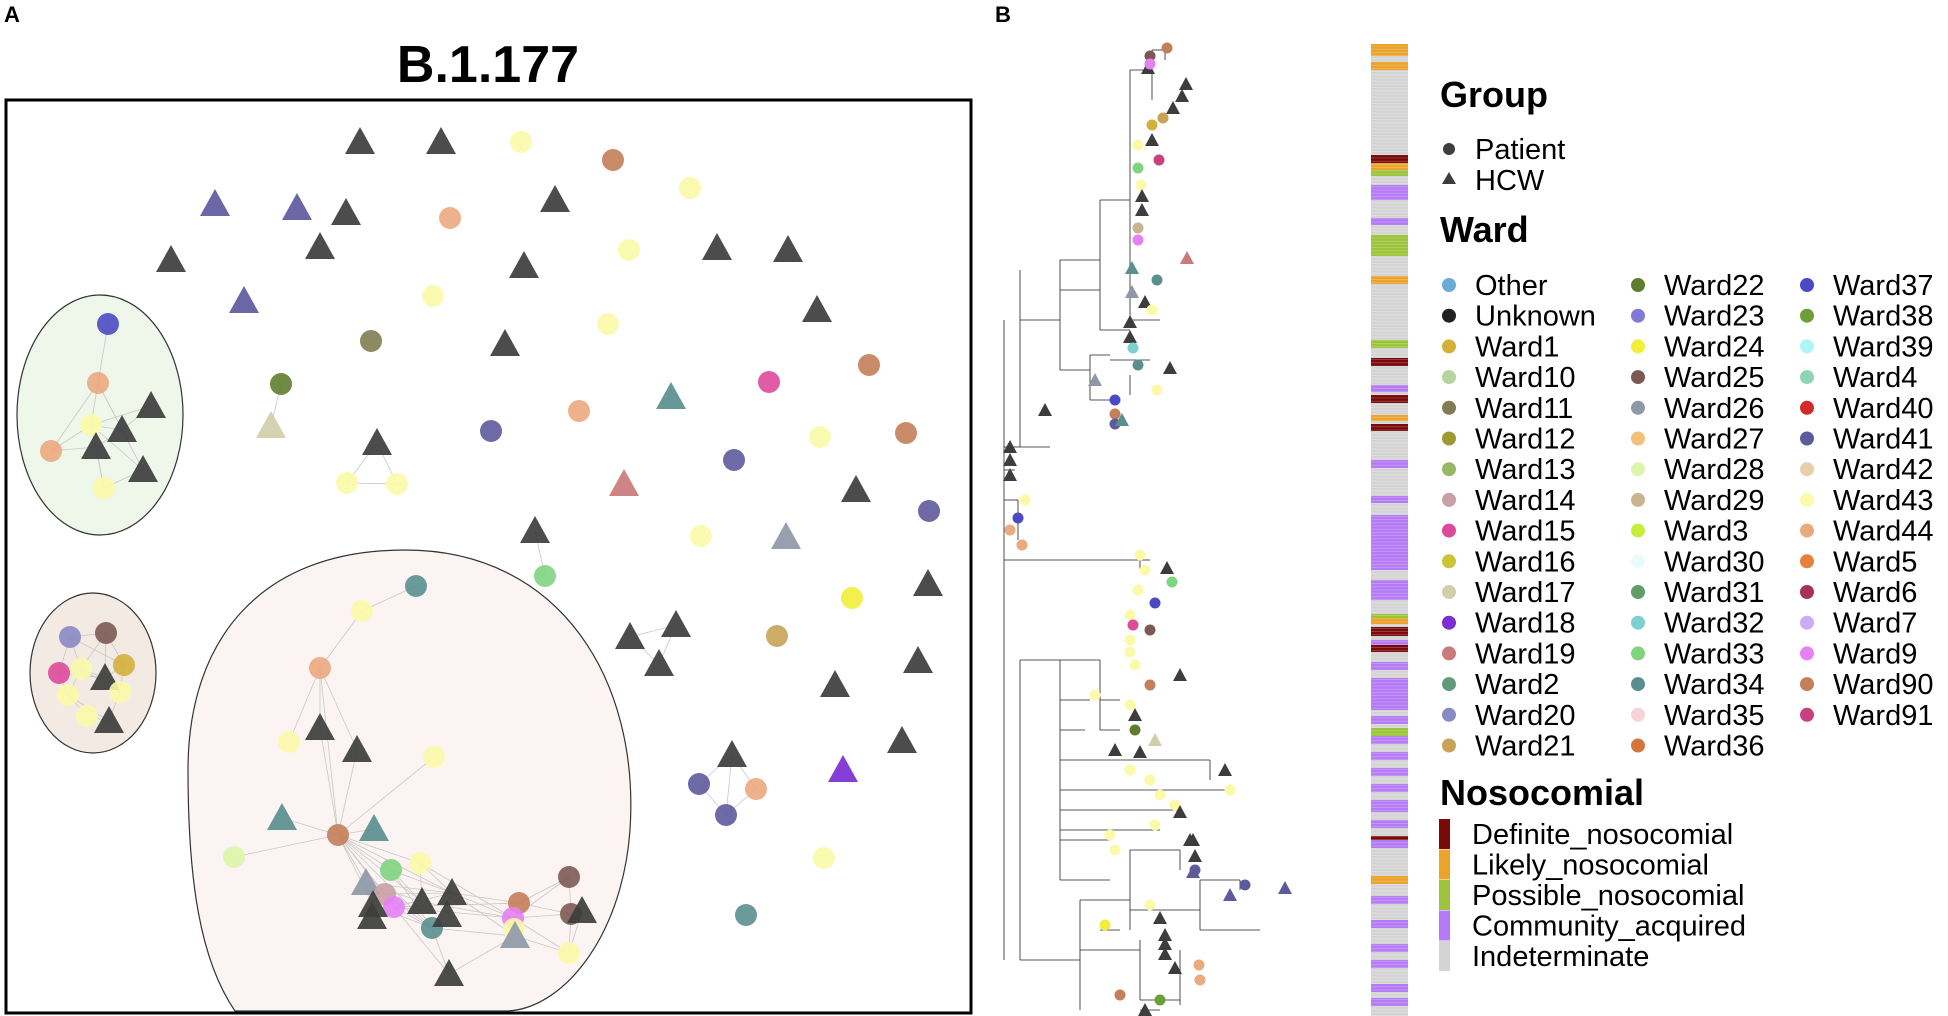 The image size is (1948, 1016). What do you see at coordinates (1051, 353) in the screenshot?
I see `tree-branch` at bounding box center [1051, 353].